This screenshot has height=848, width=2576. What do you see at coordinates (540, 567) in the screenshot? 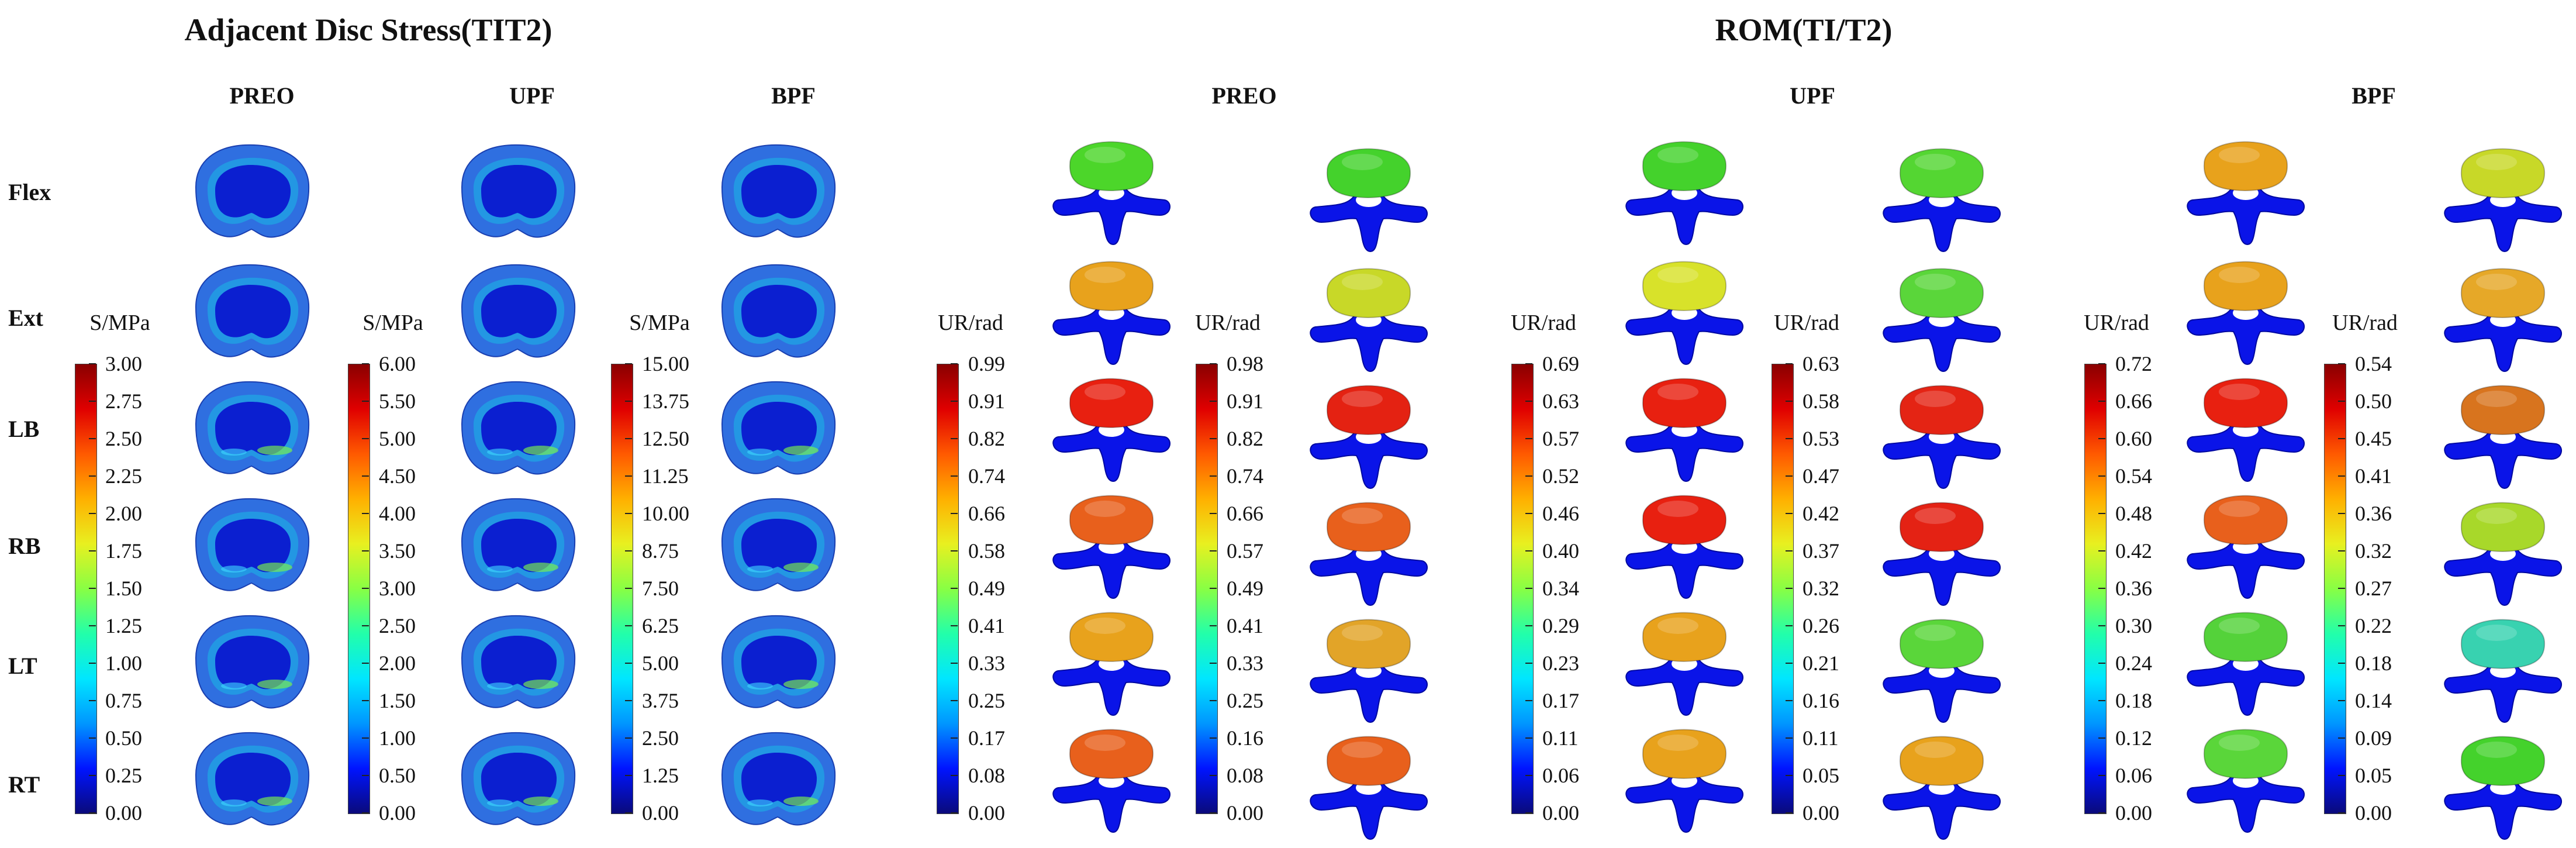
I see `disc-stress-patch` at bounding box center [540, 567].